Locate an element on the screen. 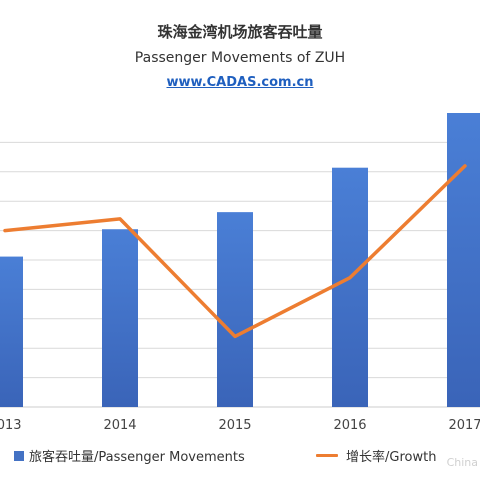 Image resolution: width=480 pixels, height=480 pixels. legend-swatch-line is located at coordinates (327, 455).